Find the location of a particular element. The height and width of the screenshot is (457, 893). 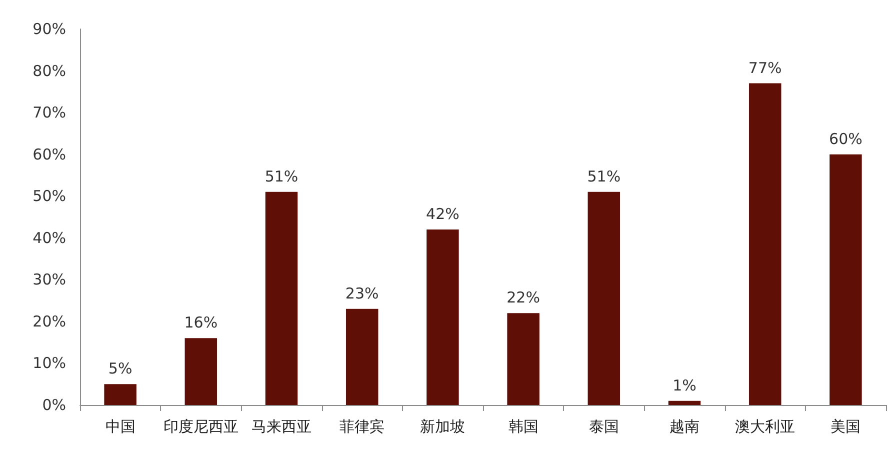

data-label: 5% is located at coordinates (120, 369).